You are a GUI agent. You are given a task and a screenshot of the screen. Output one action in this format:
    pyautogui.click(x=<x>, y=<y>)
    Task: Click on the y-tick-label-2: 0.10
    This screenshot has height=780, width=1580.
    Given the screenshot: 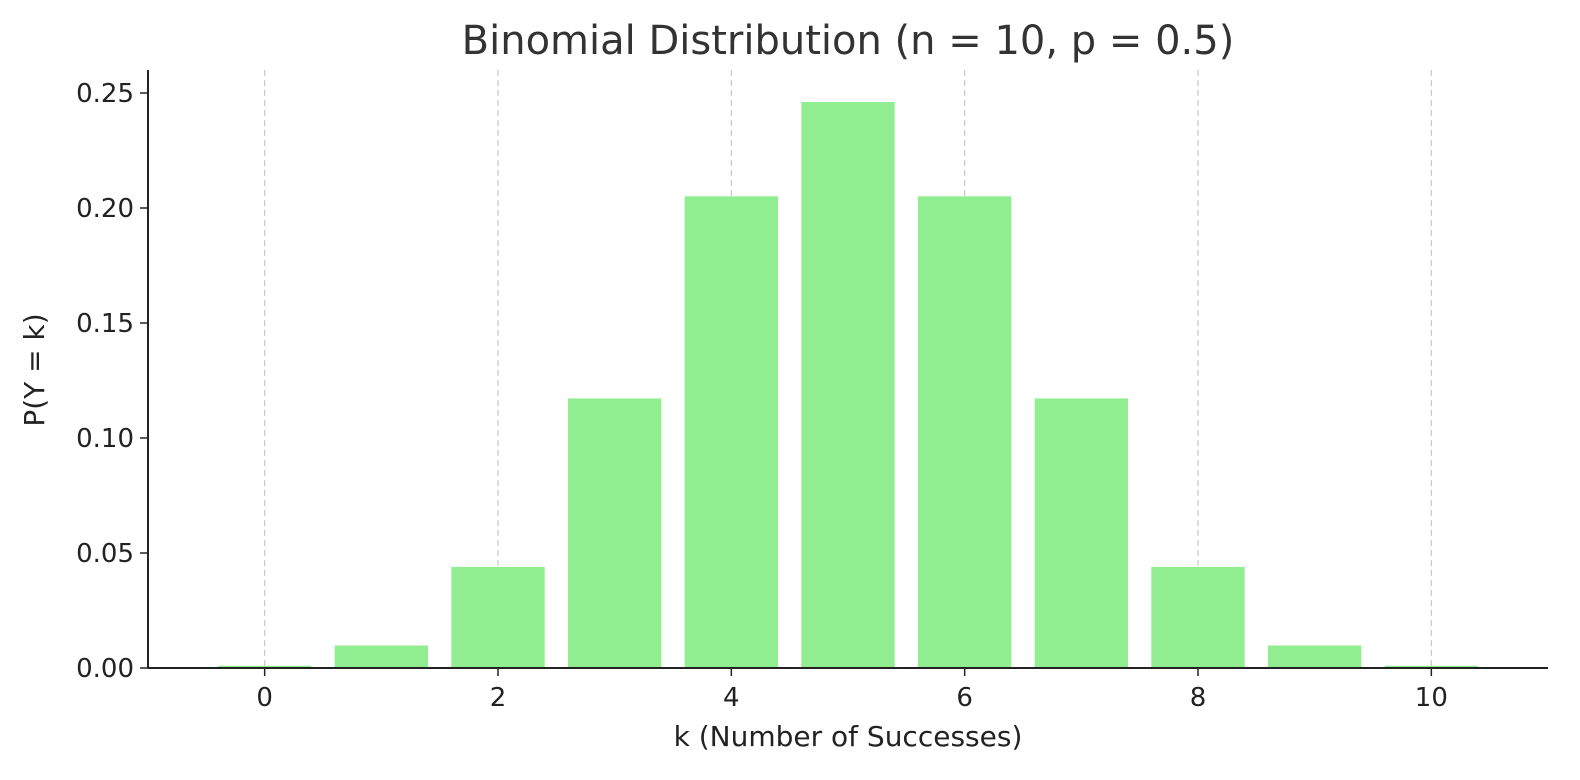 What is the action you would take?
    pyautogui.click(x=105, y=439)
    